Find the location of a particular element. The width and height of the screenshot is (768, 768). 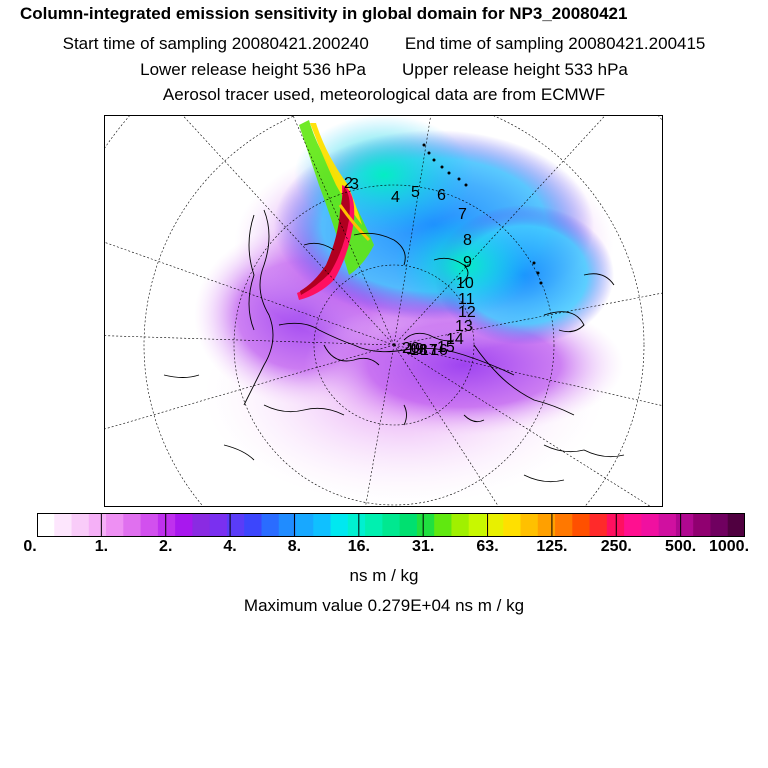

maximum-value: Maximum value 0.279E+04 ns m / kg is located at coordinates (384, 605).